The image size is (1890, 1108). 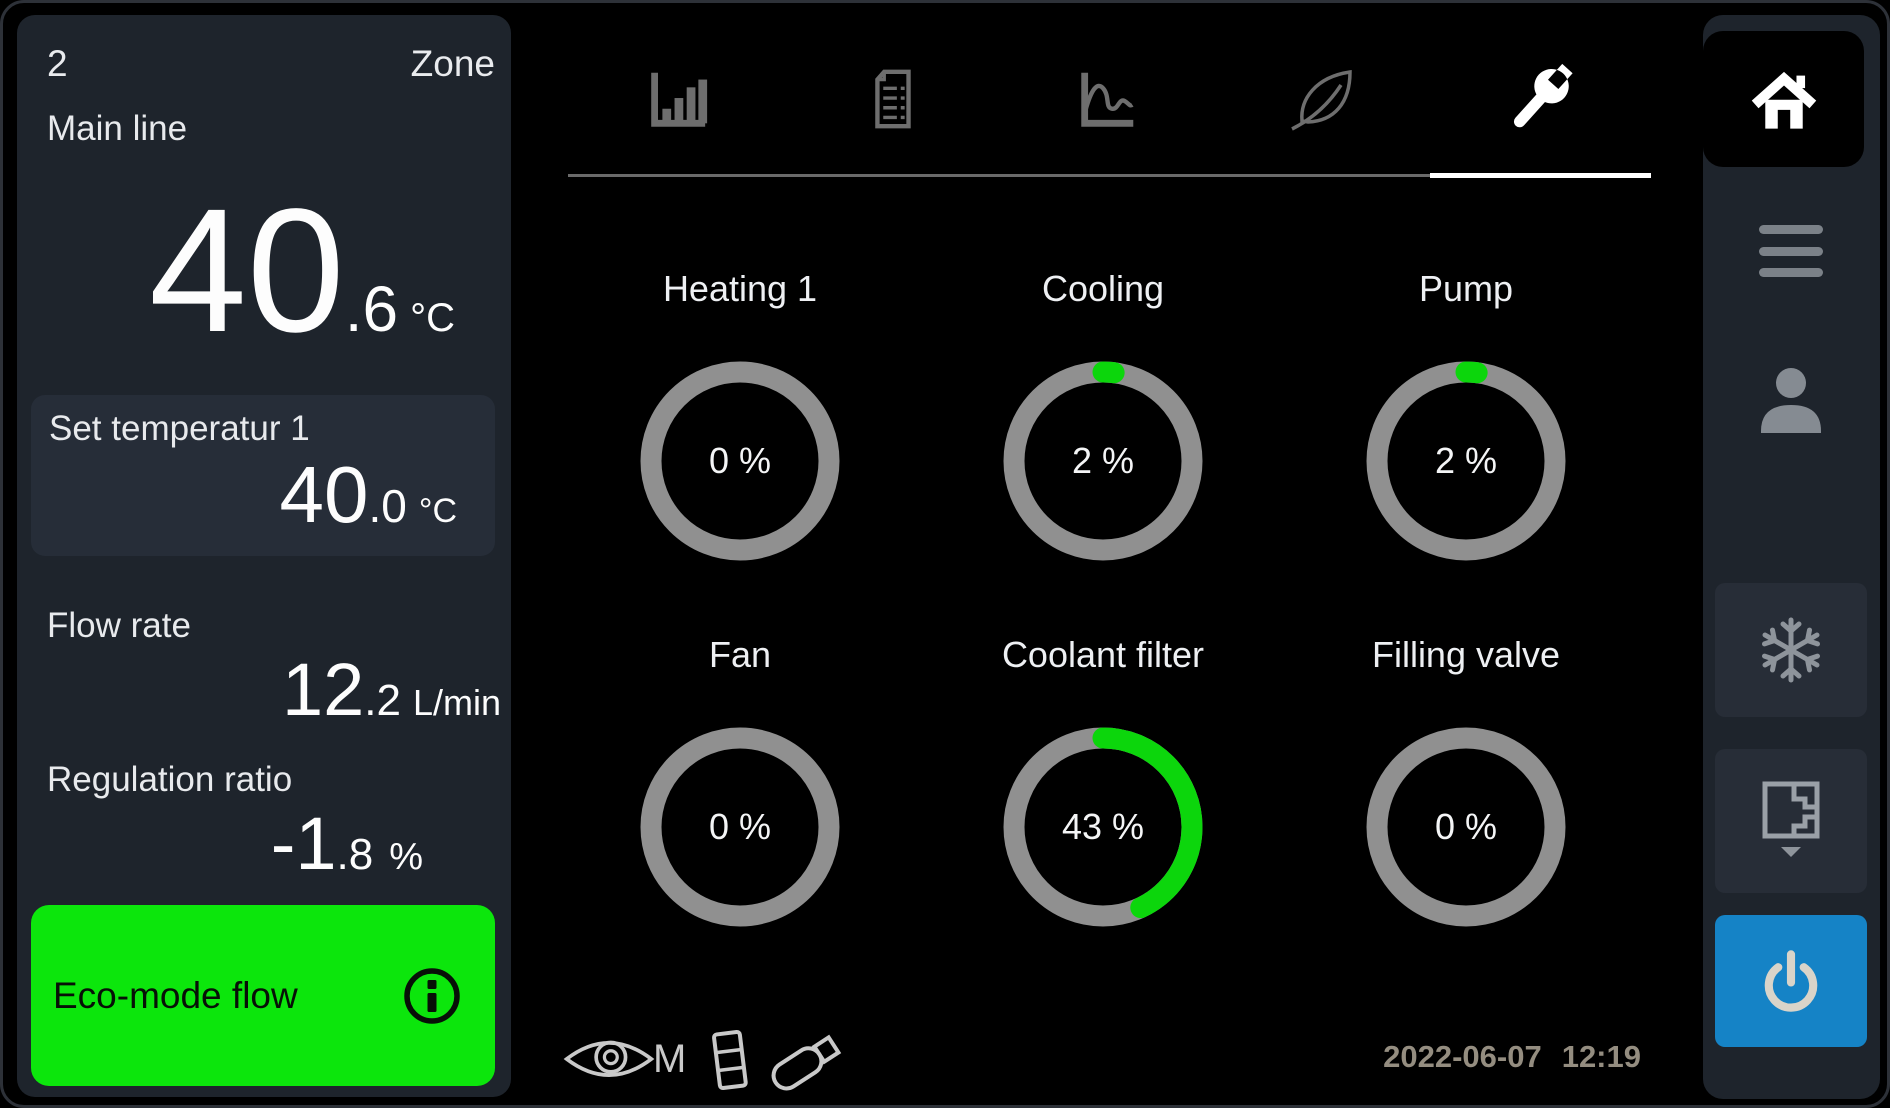 What do you see at coordinates (432, 318) in the screenshot?
I see `main-line-unit: °C` at bounding box center [432, 318].